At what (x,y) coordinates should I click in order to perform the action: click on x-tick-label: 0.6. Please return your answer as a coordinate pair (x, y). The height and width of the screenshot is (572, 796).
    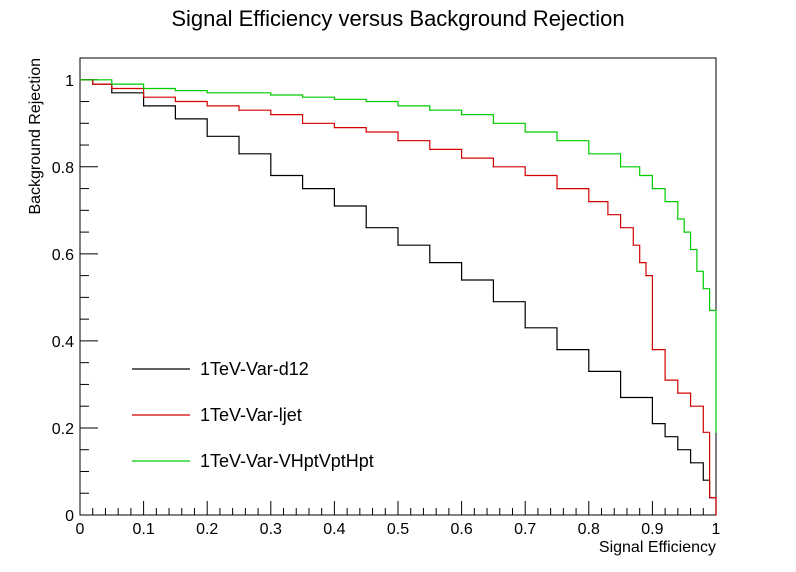
    Looking at the image, I should click on (461, 529).